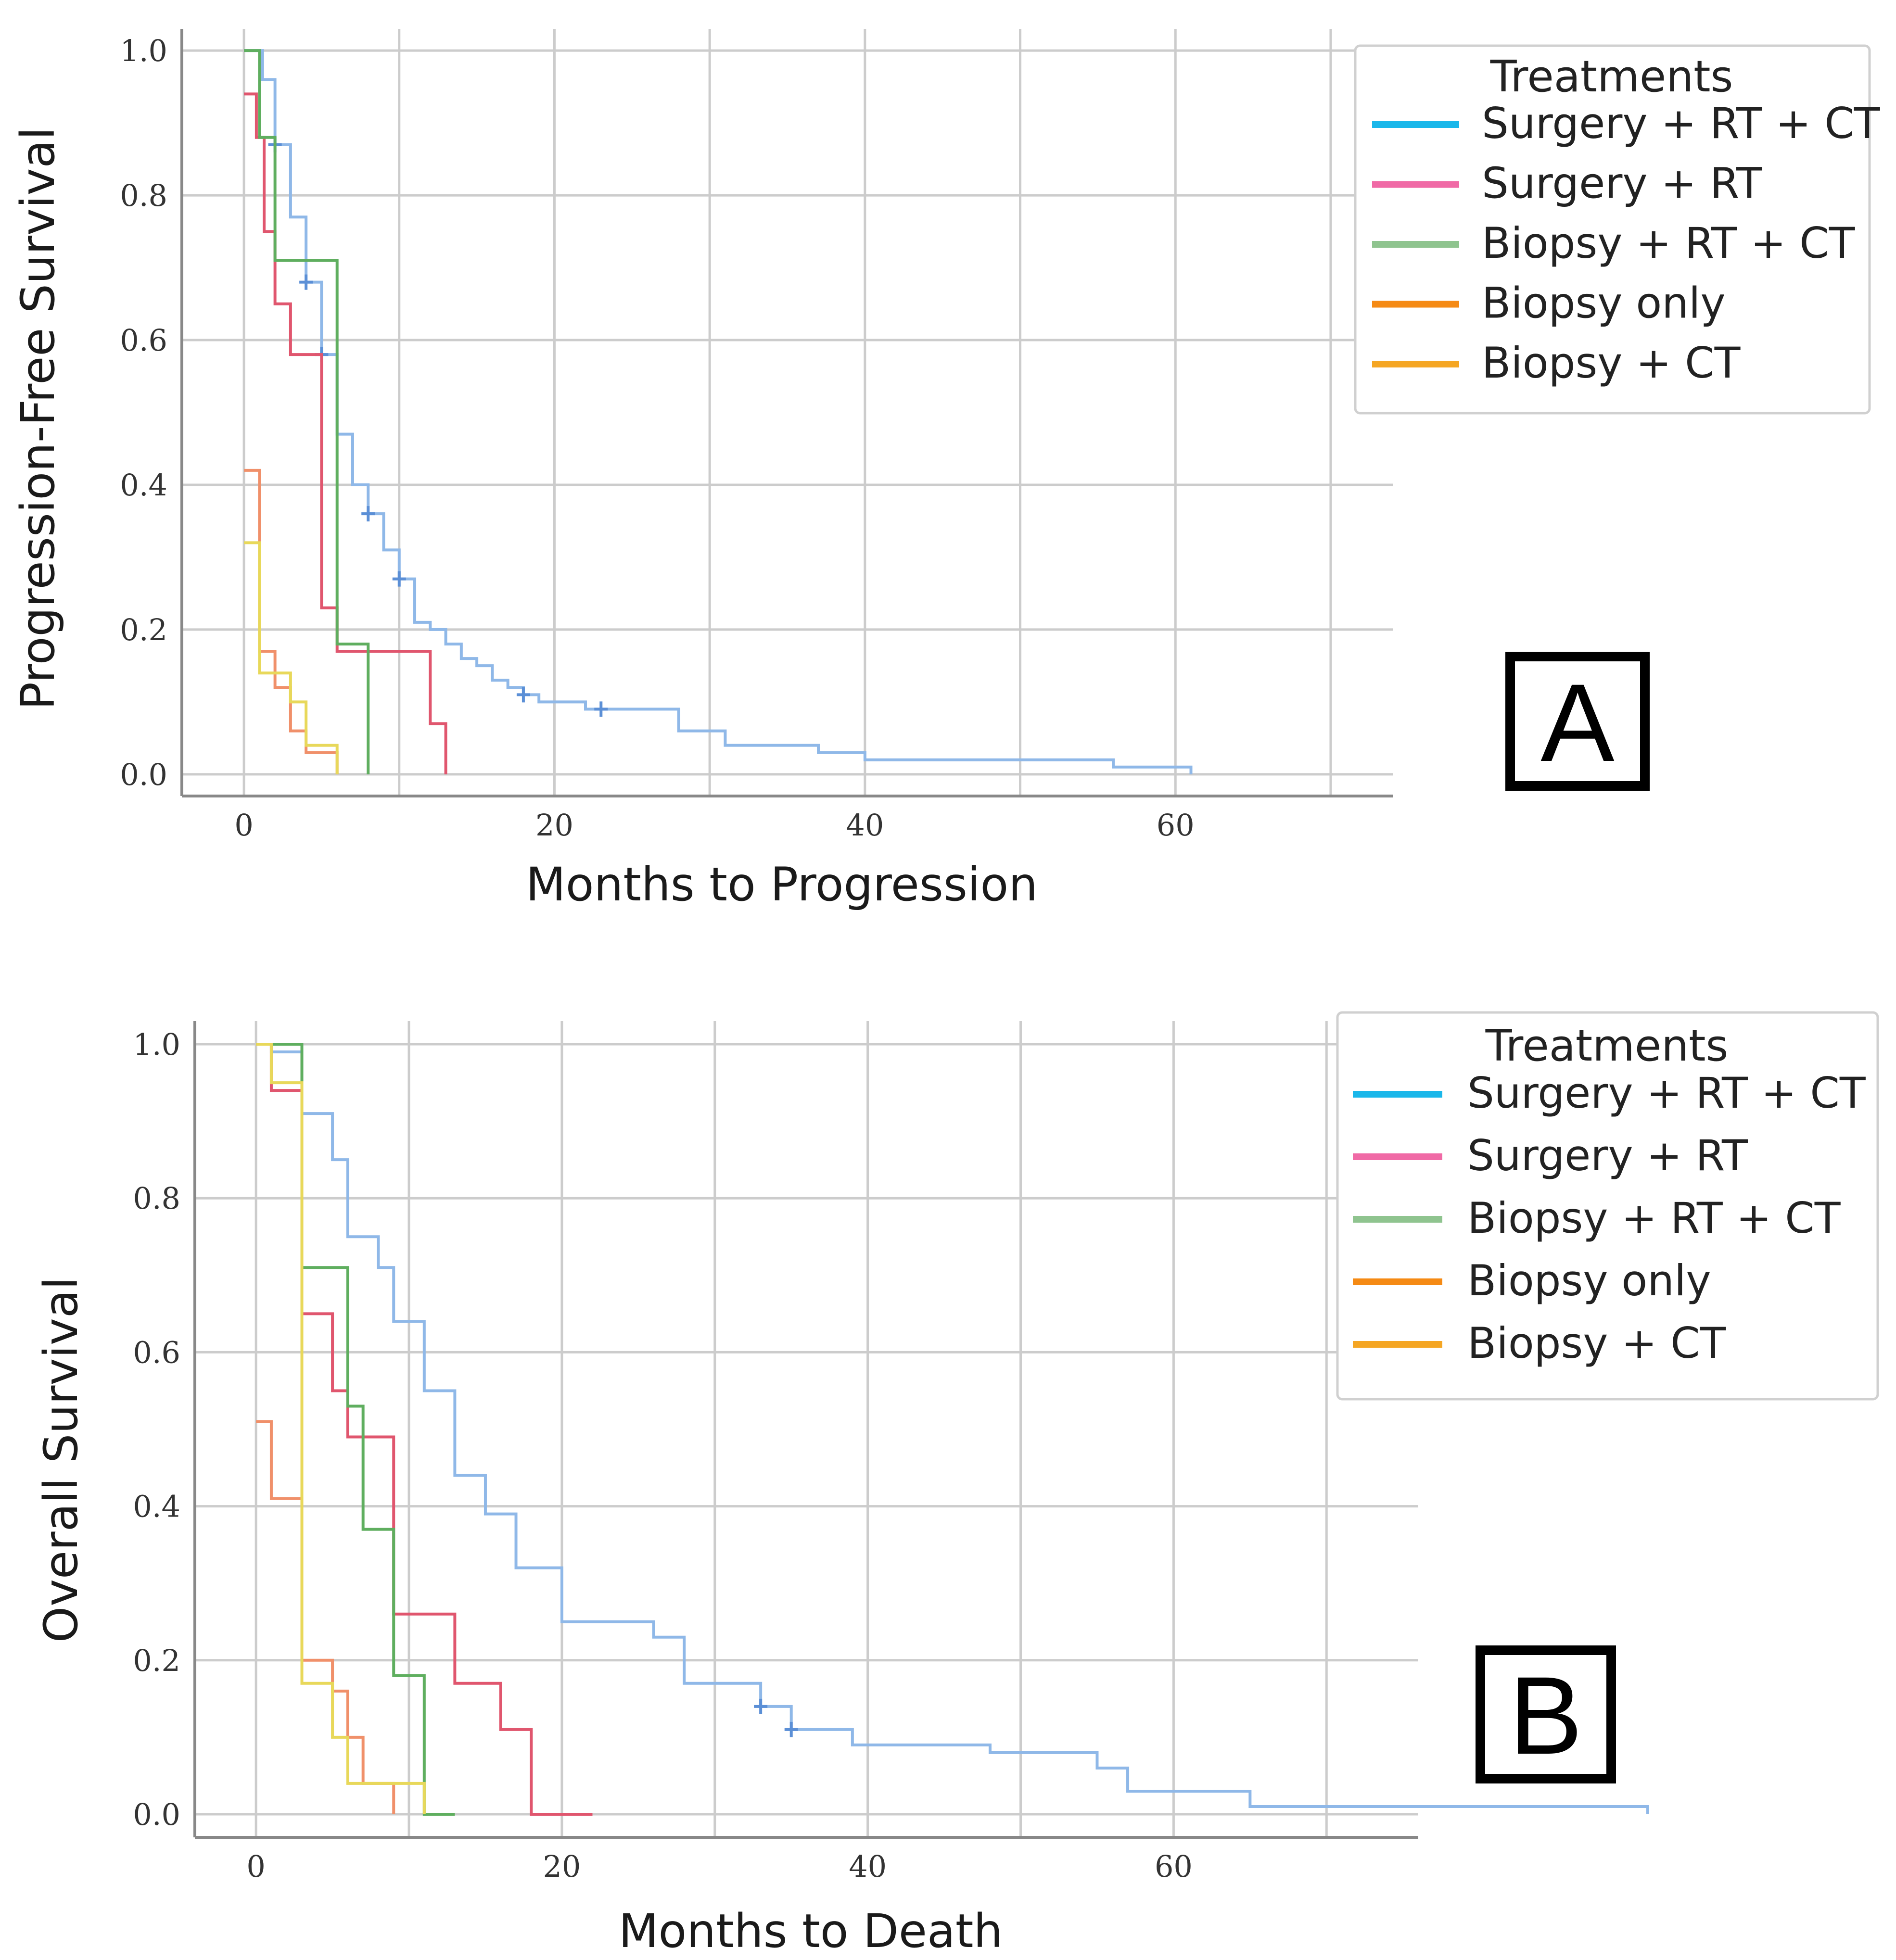  What do you see at coordinates (719, 1866) in the screenshot?
I see `chart-b-x-ticks: 0 20 40 60` at bounding box center [719, 1866].